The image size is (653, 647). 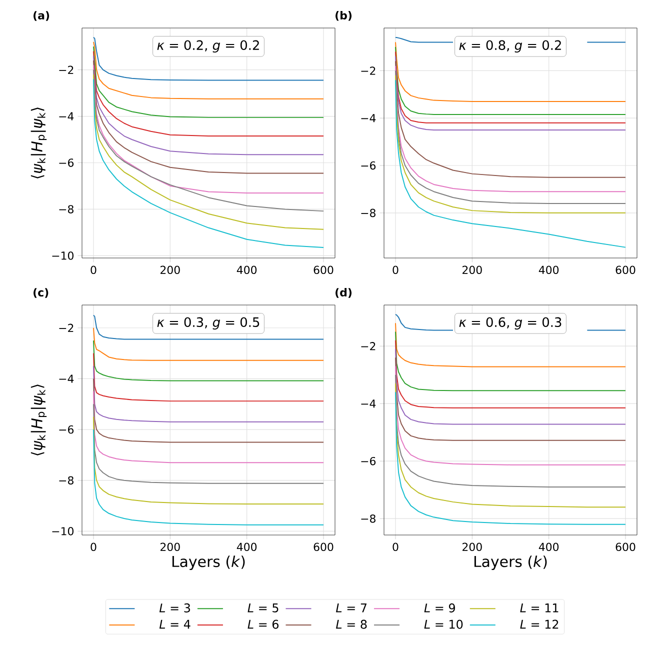 What do you see at coordinates (443, 624) in the screenshot?
I see `legend-label: L = 10` at bounding box center [443, 624].